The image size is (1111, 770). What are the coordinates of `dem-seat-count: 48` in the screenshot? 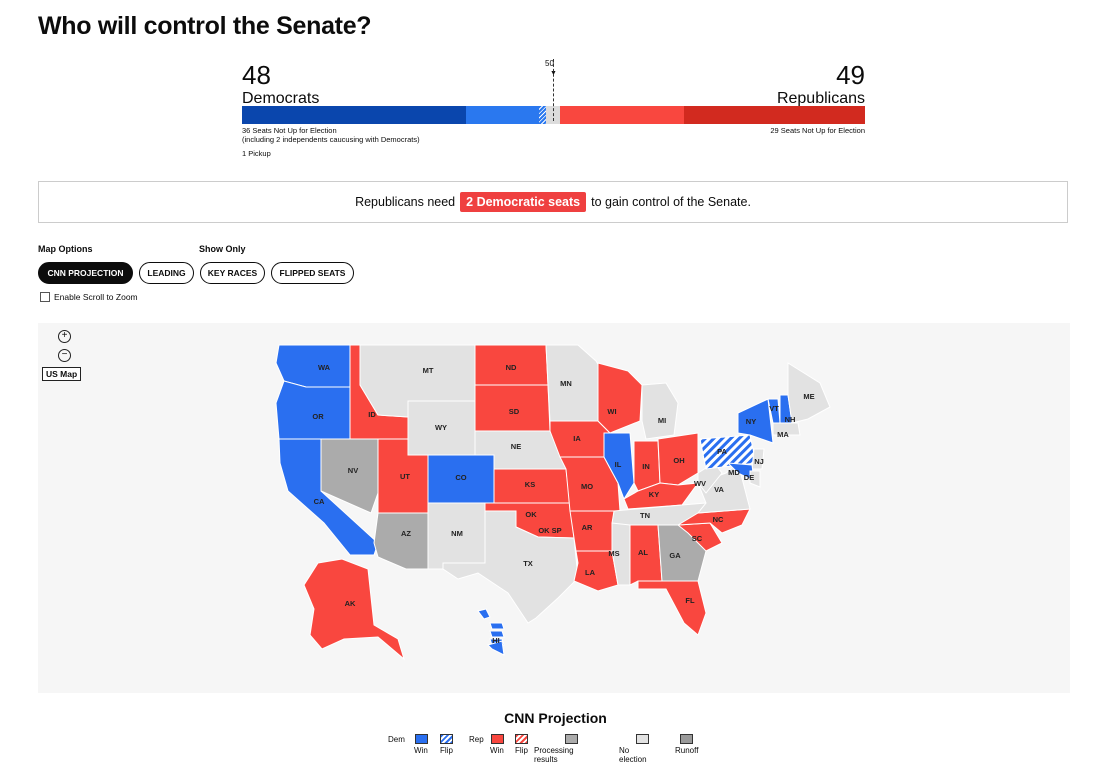 It's located at (256, 75).